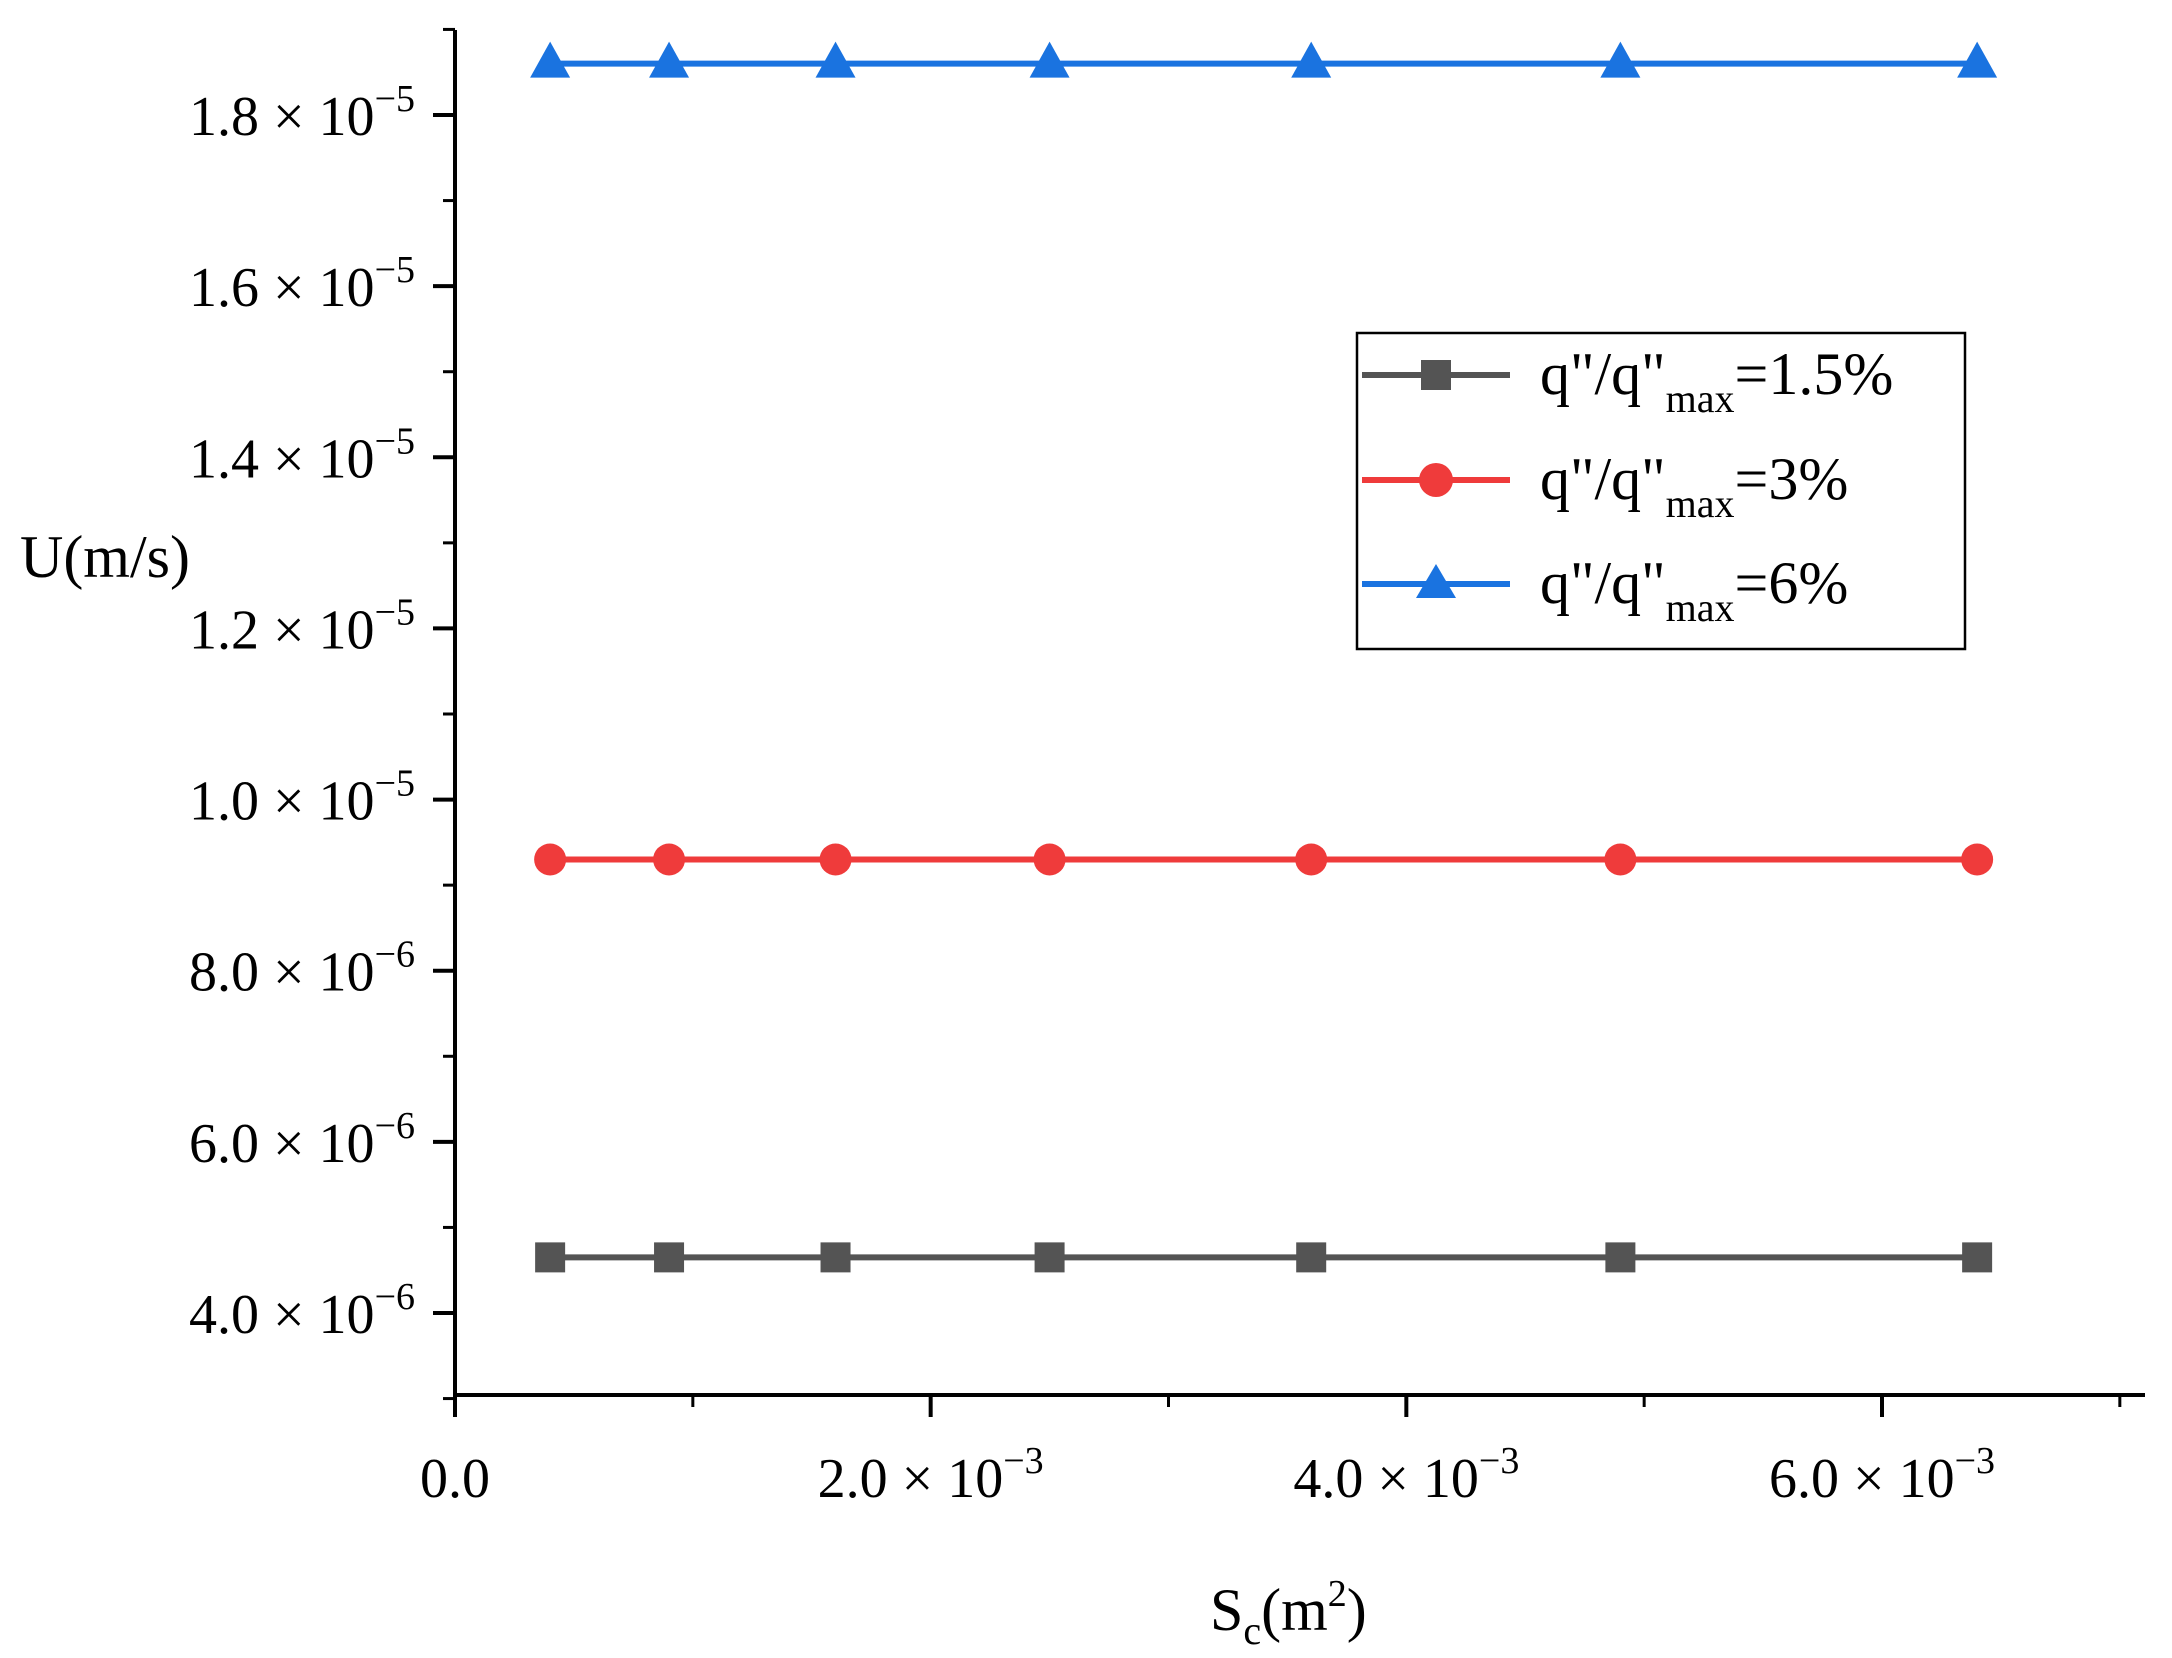  What do you see at coordinates (1436, 581) in the screenshot?
I see `legend-marker-s6` at bounding box center [1436, 581].